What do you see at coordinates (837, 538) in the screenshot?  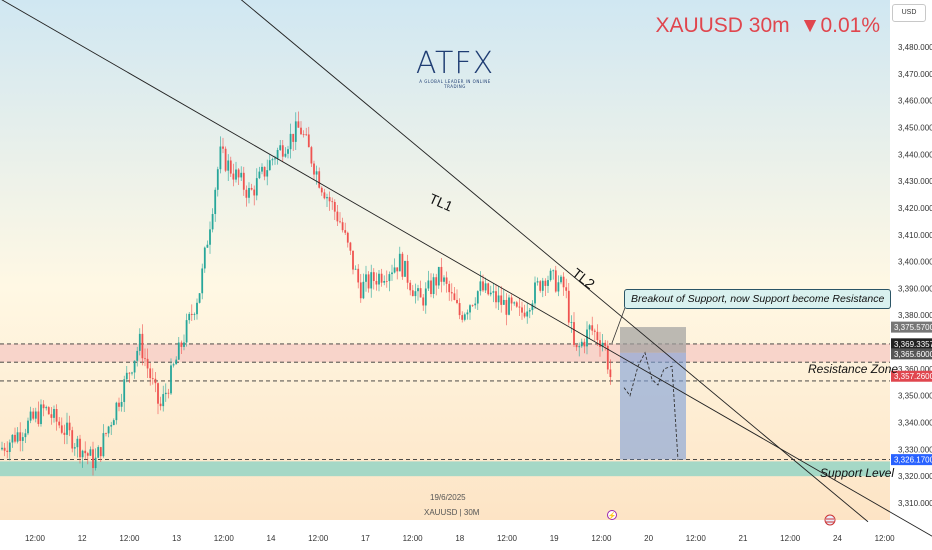 I see `x-tick-label: 24` at bounding box center [837, 538].